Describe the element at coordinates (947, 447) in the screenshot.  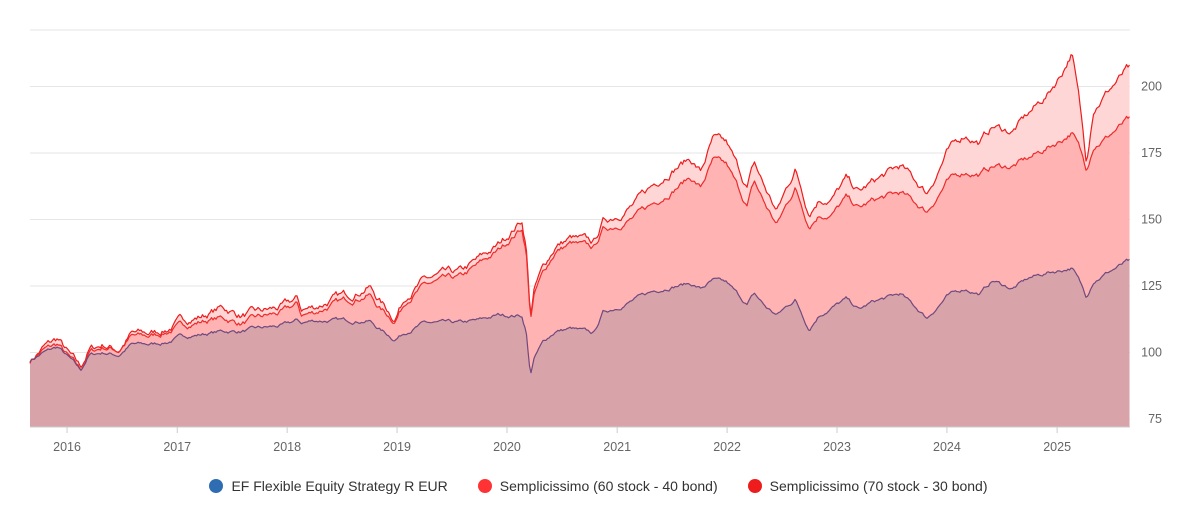
I see `x-tick-label: 2024` at that location.